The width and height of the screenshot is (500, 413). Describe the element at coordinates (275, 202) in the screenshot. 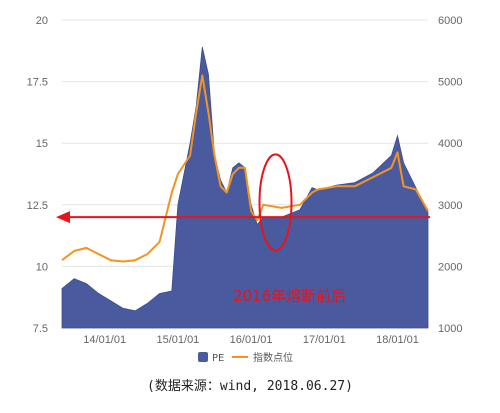

I see `highlight-circle` at that location.